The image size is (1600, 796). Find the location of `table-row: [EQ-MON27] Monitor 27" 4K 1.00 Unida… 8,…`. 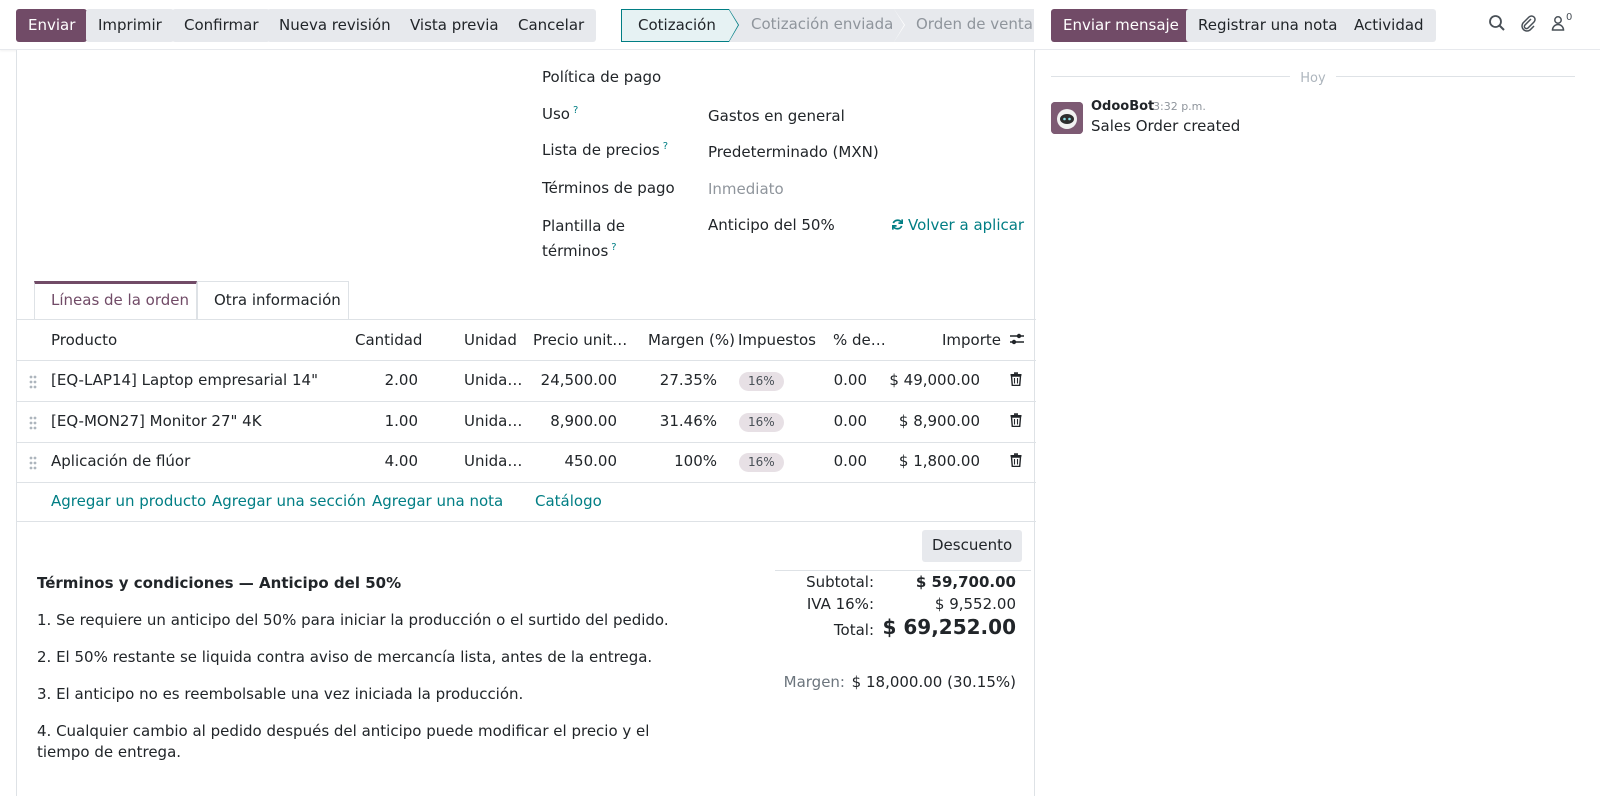

table-row: [EQ-MON27] Monitor 27" 4K 1.00 Unida… 8,… is located at coordinates (526, 423).